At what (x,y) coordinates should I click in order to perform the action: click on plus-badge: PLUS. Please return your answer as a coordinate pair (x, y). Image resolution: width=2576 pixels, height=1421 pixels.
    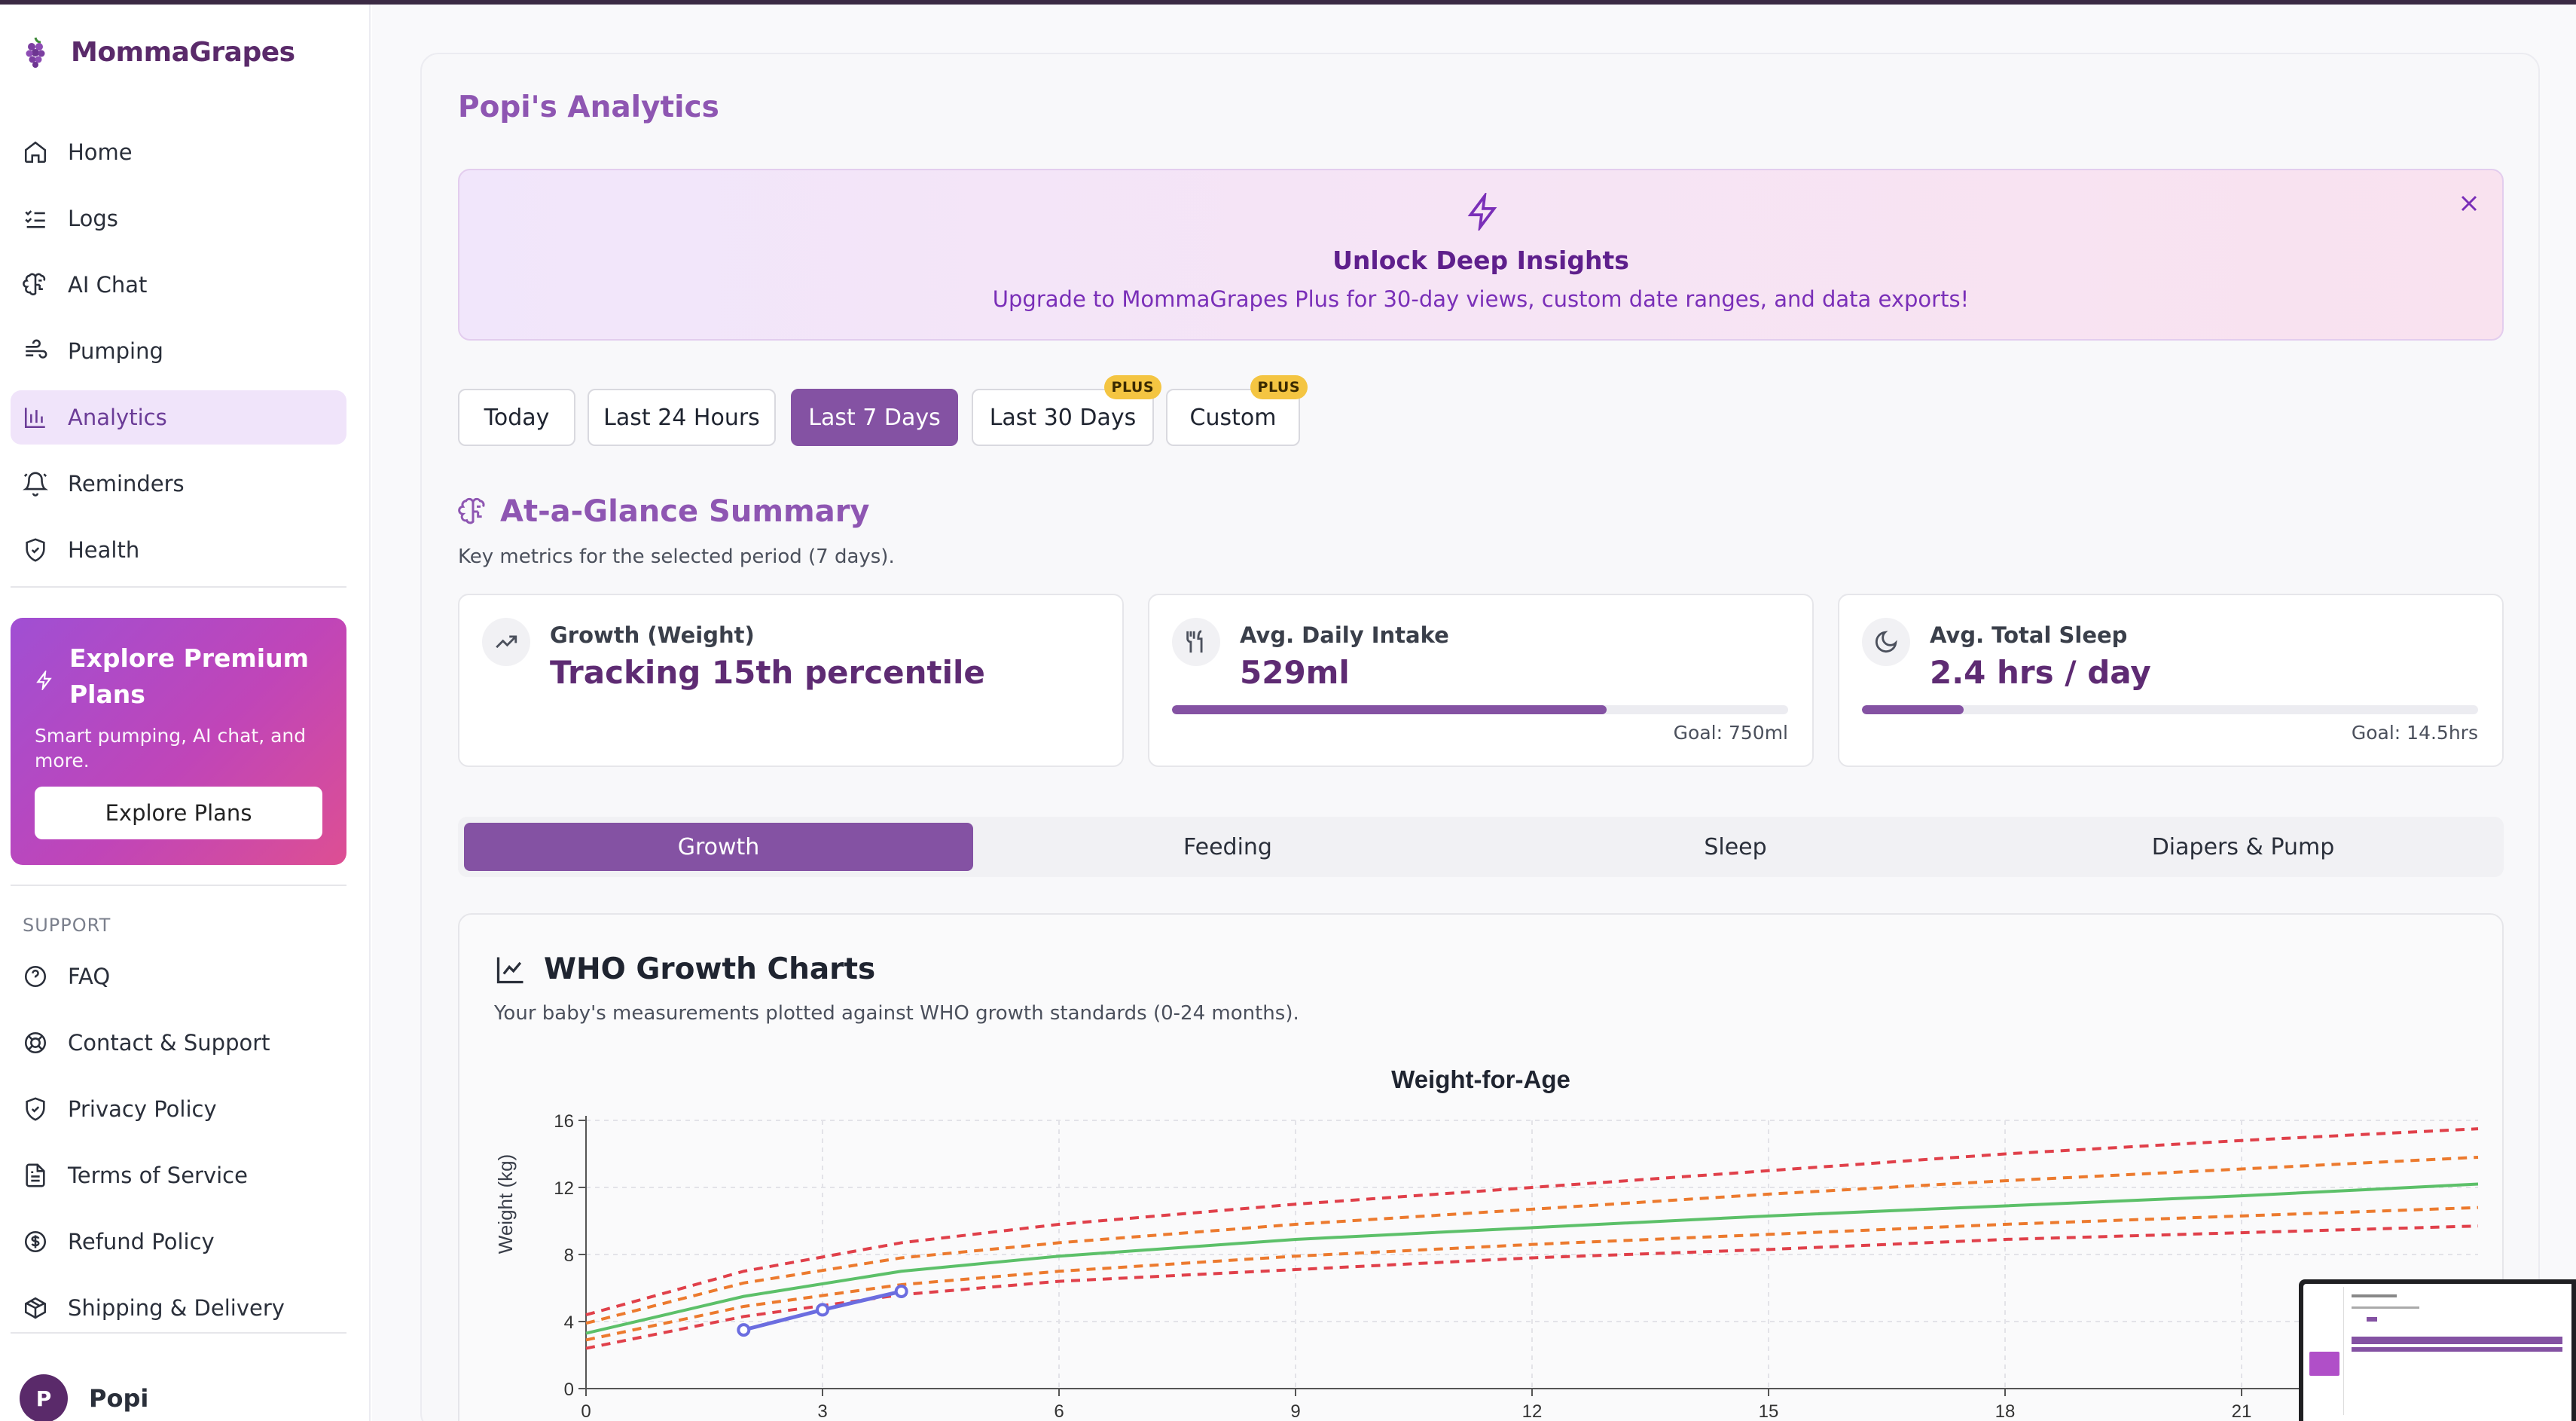
    Looking at the image, I should click on (1279, 387).